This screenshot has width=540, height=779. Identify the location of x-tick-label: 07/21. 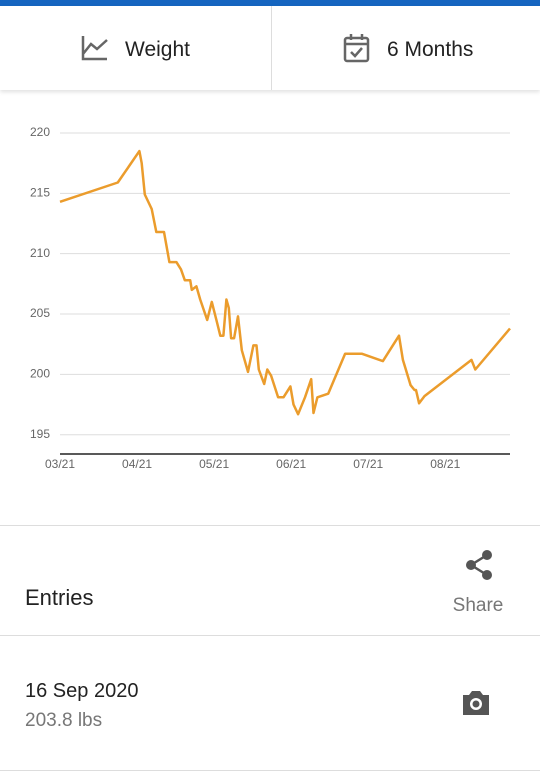
(368, 464).